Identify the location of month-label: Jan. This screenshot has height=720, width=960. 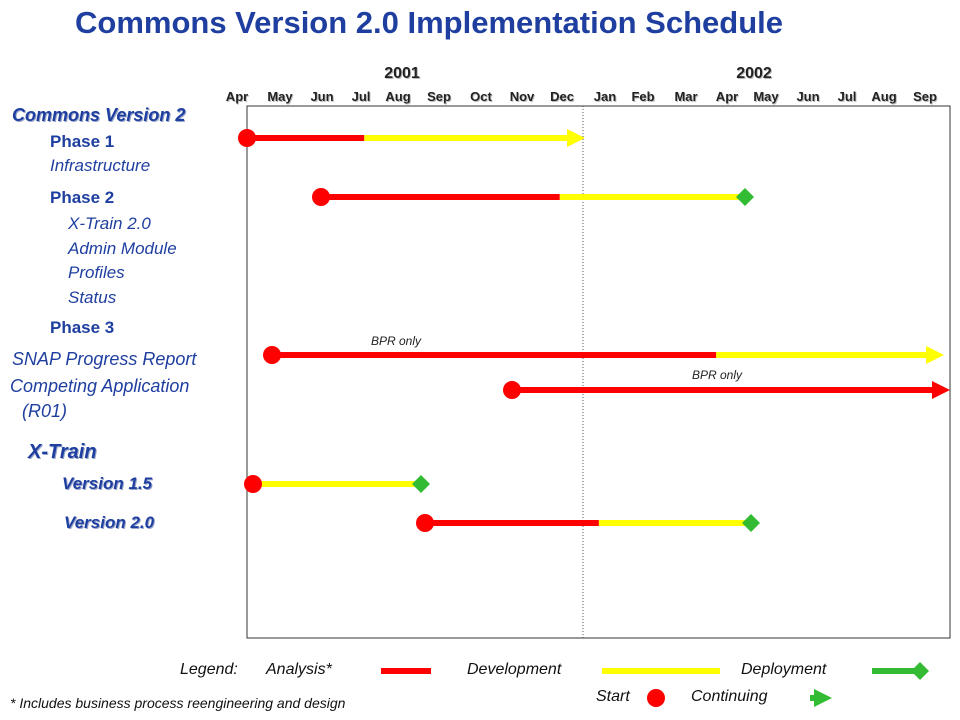
(605, 96).